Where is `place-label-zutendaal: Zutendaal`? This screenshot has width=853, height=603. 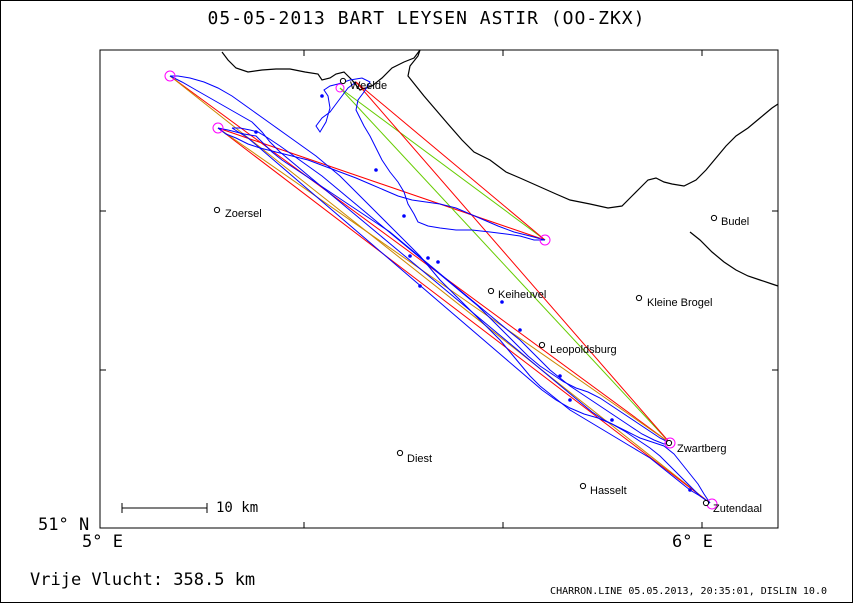 place-label-zutendaal: Zutendaal is located at coordinates (737, 509).